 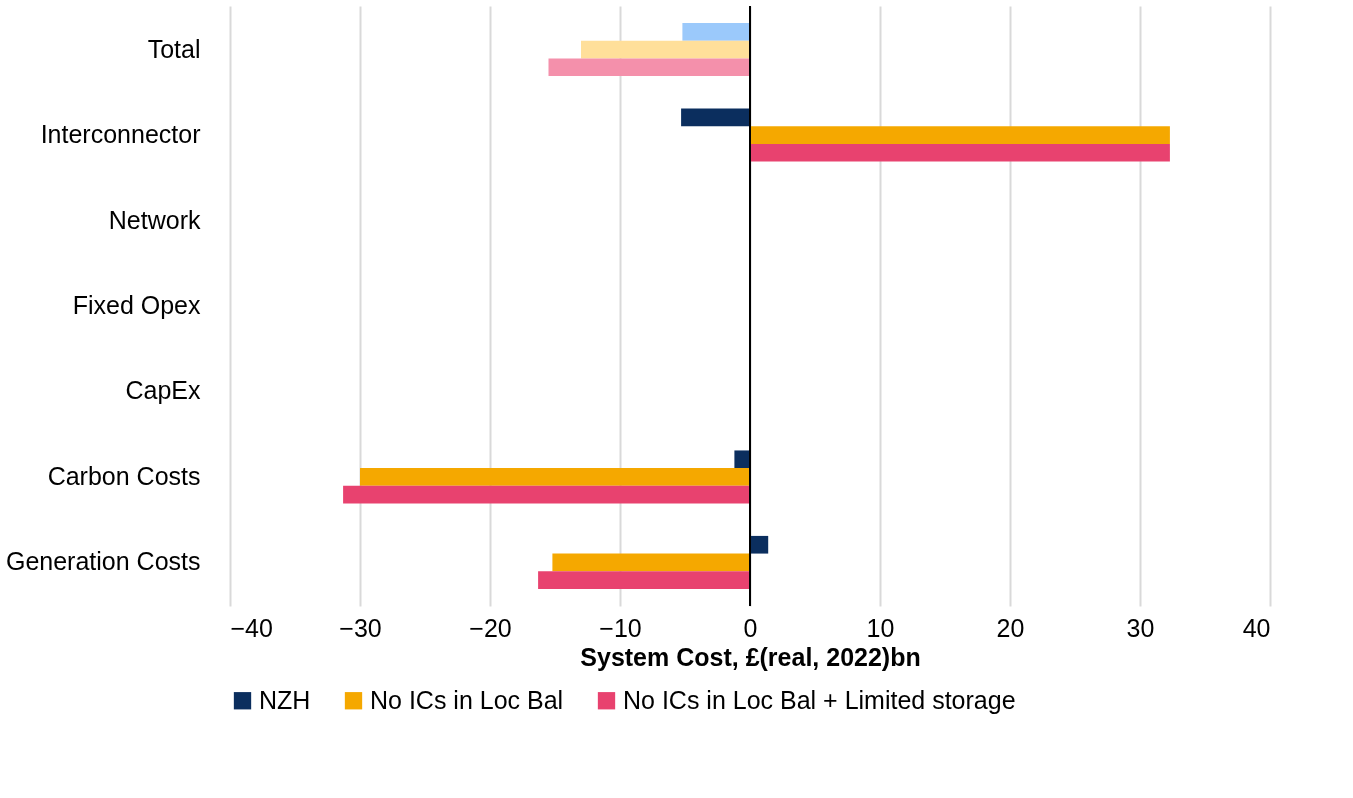 I want to click on x-tick-label: −20, so click(x=490, y=627).